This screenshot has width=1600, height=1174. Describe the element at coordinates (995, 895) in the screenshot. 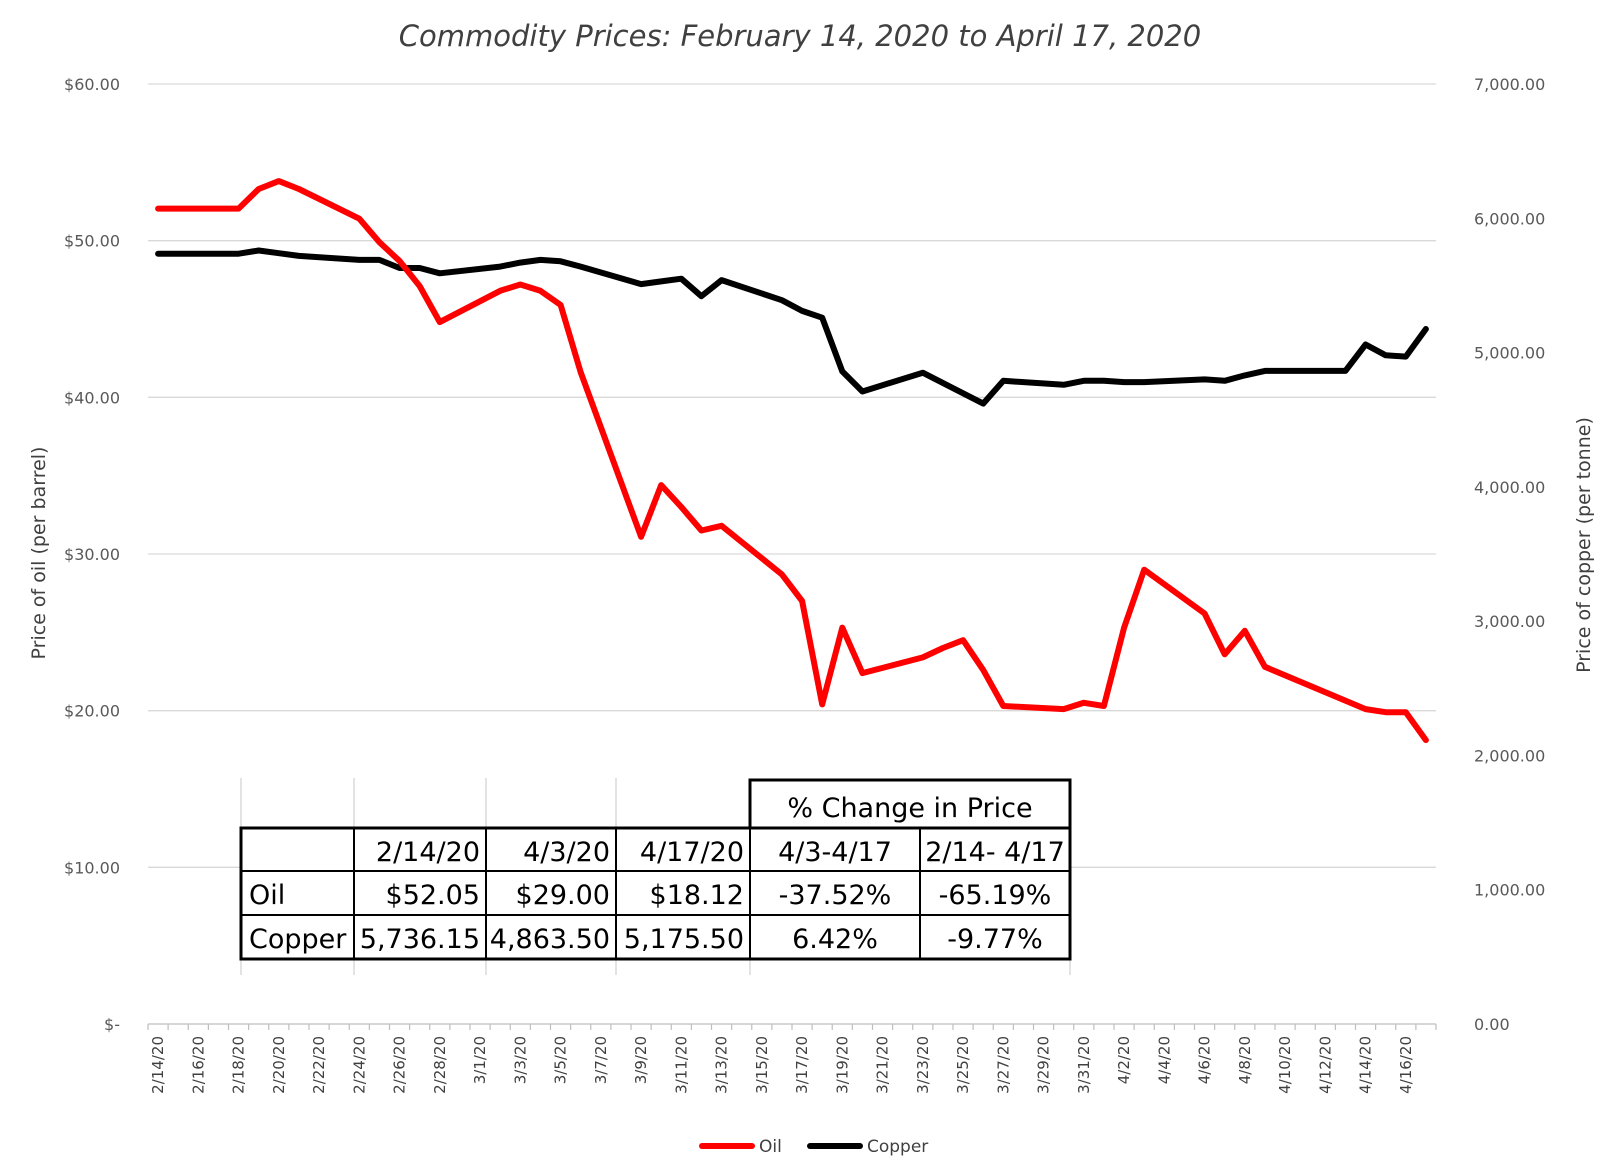

I see `table-cell: -65.19%` at that location.